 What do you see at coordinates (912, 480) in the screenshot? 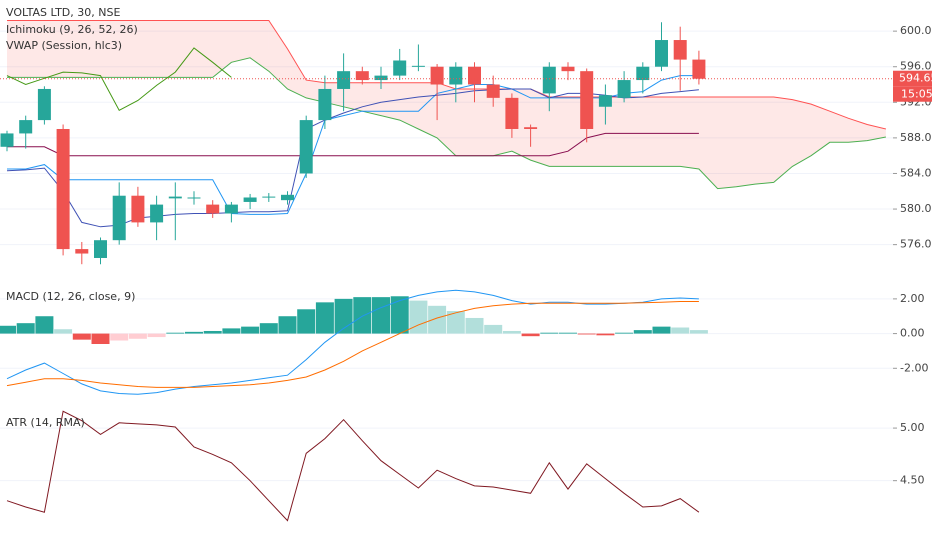
I see `y-tick-label: 4.50` at bounding box center [912, 480].